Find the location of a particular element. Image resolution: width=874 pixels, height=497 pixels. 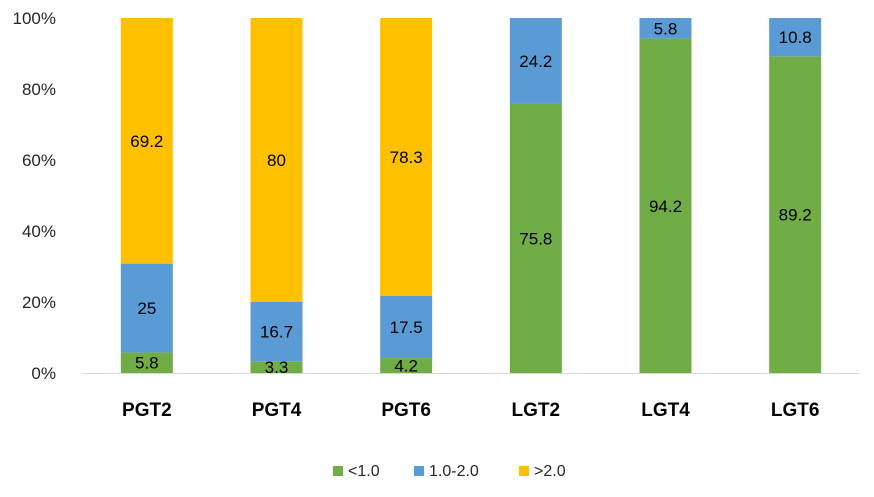

y-tick-label: 100% is located at coordinates (34, 18).